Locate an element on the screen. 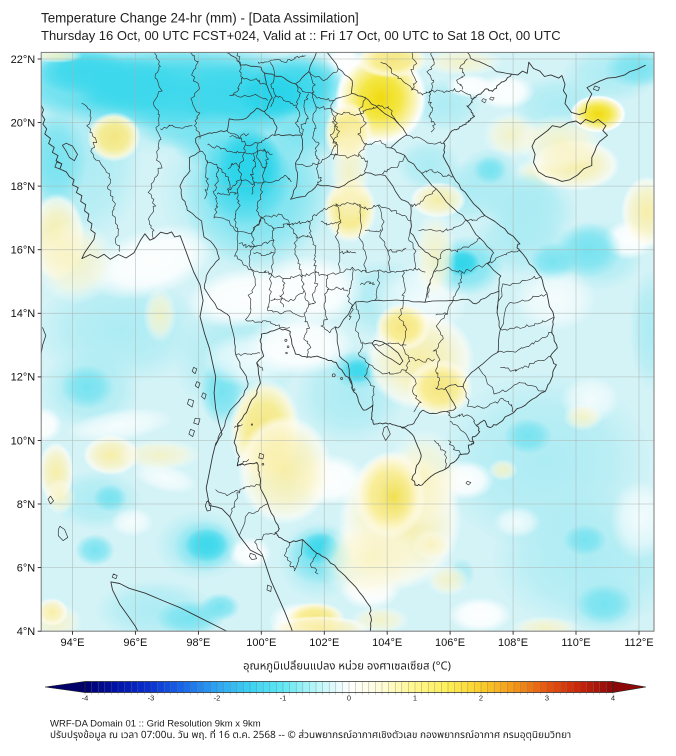  svg-text: 20°N is located at coordinates (23, 123).